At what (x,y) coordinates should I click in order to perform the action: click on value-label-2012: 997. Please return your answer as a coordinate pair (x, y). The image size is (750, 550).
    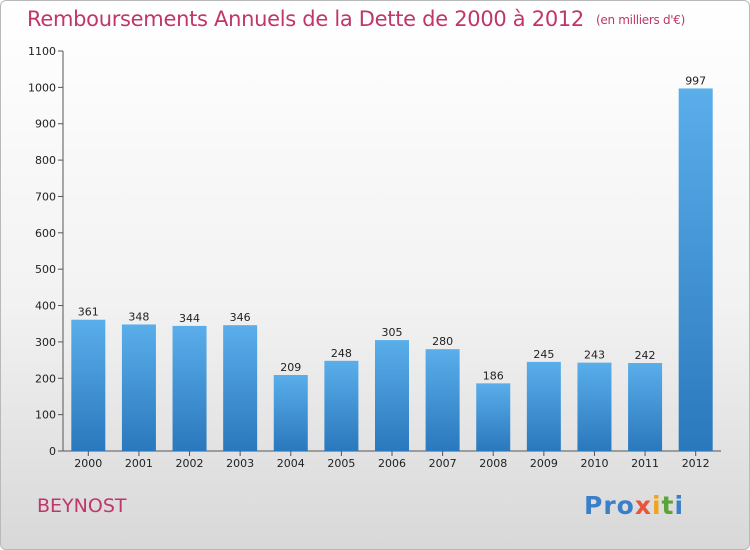
    Looking at the image, I should click on (695, 80).